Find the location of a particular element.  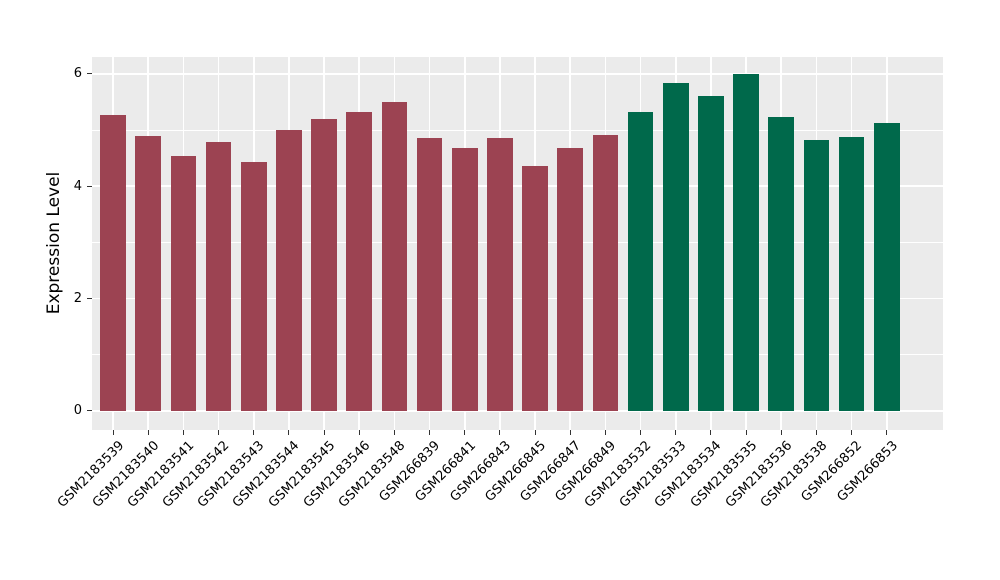

bar-GSM2183532 is located at coordinates (640, 261).